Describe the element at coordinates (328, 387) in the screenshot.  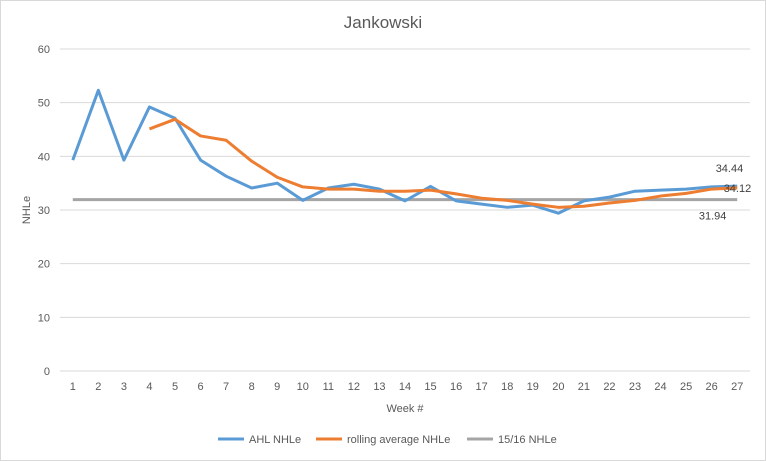
I see `x-tick-label: 11` at that location.